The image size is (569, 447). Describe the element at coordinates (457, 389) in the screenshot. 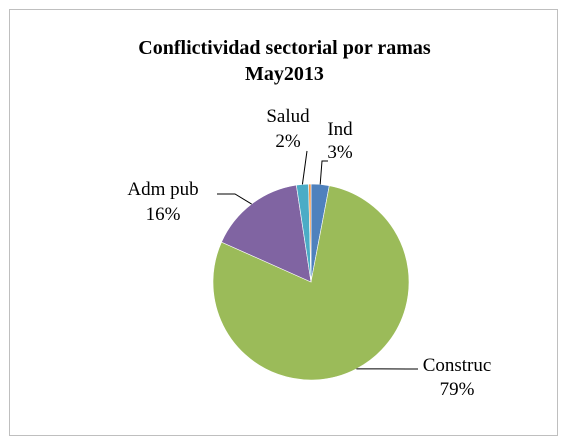

I see `label-construc-pct: 79%` at that location.